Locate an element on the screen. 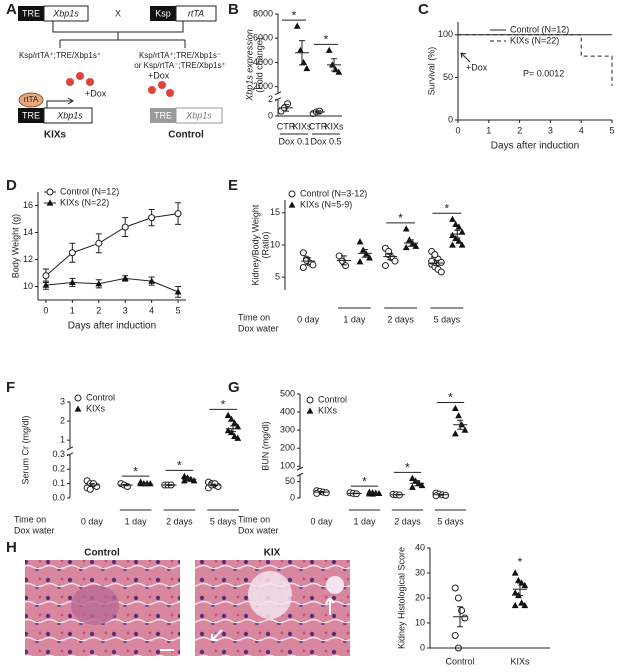  gene-label: rtTA is located at coordinates (196, 13).